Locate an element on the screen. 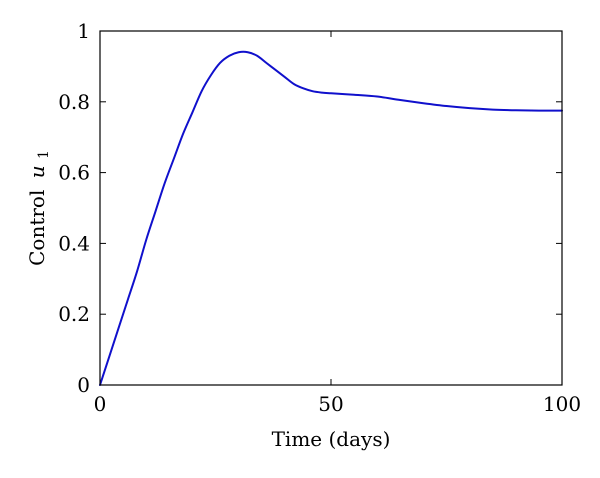 This screenshot has height=478, width=600. y-tick-label: 0 is located at coordinates (83, 385).